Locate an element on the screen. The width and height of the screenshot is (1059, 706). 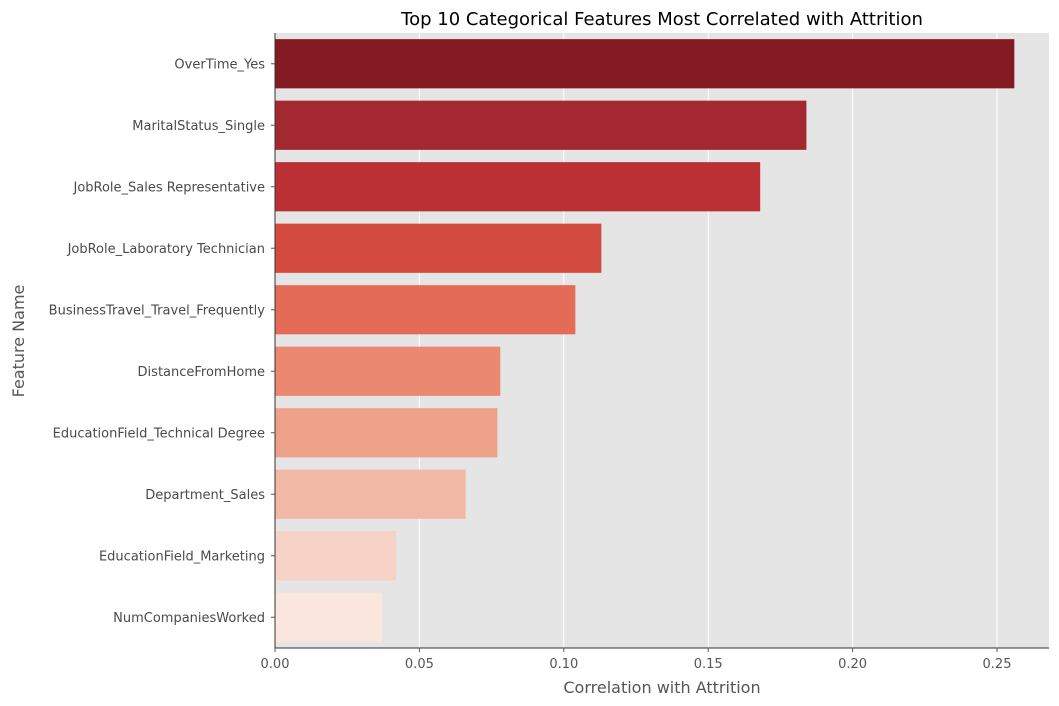
category-label: JobRole_Laboratory Technician is located at coordinates (166, 249).